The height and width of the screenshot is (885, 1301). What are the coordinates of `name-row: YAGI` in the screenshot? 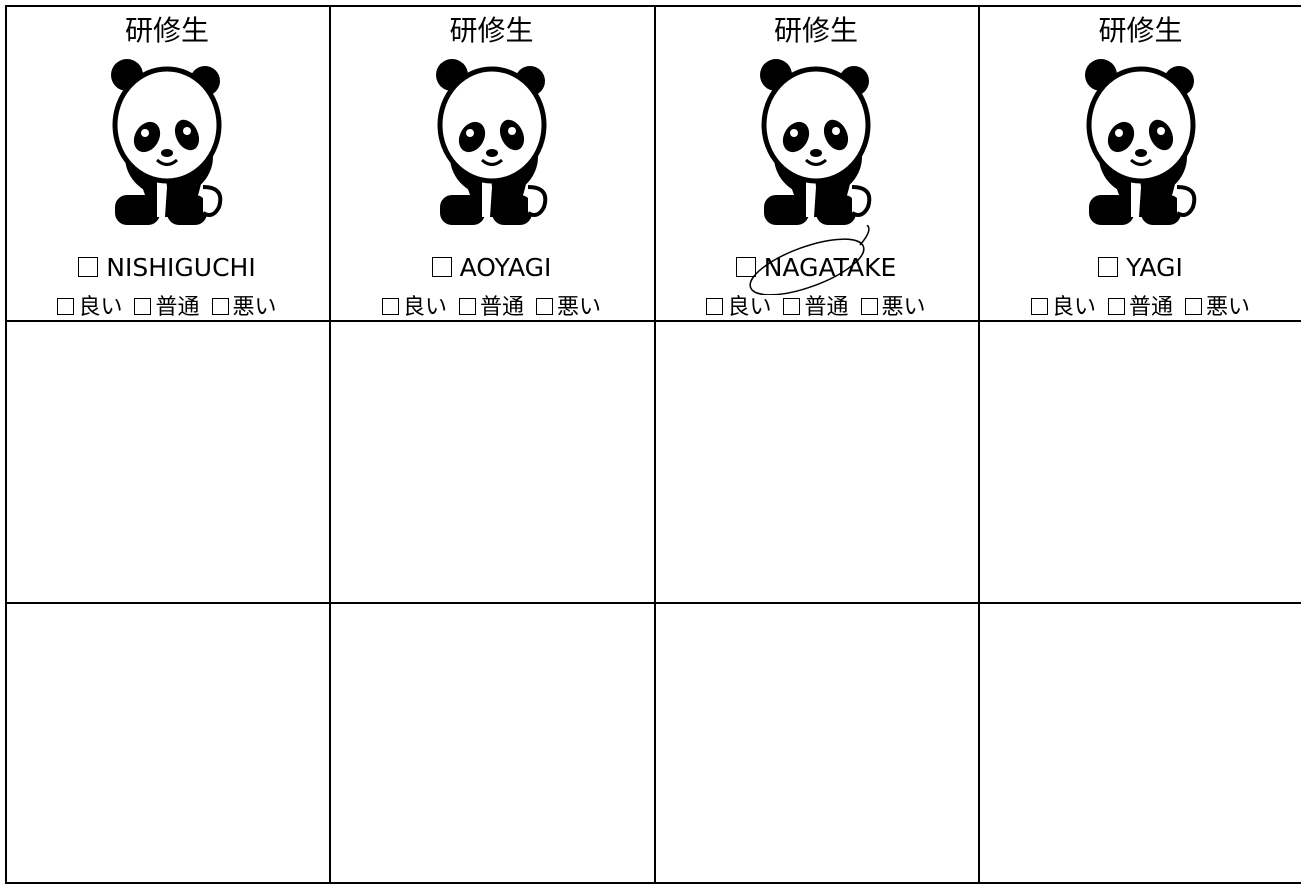 It's located at (1139, 267).